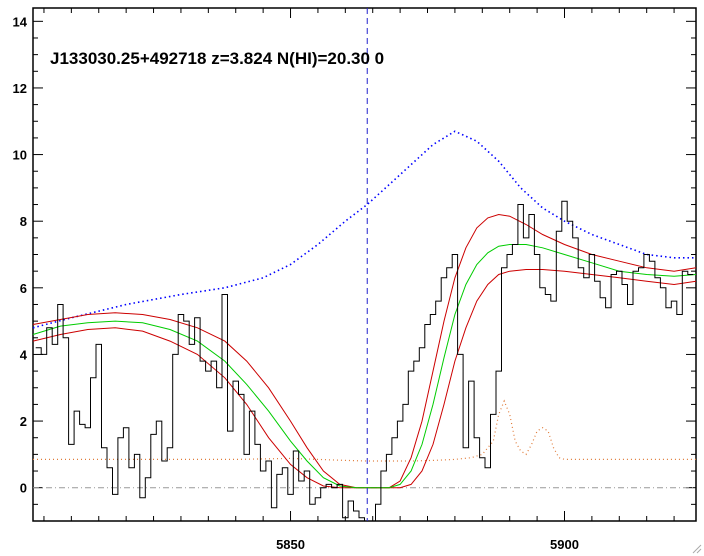 This screenshot has width=704, height=556. What do you see at coordinates (20, 155) in the screenshot?
I see `y-tick-label: 10` at bounding box center [20, 155].